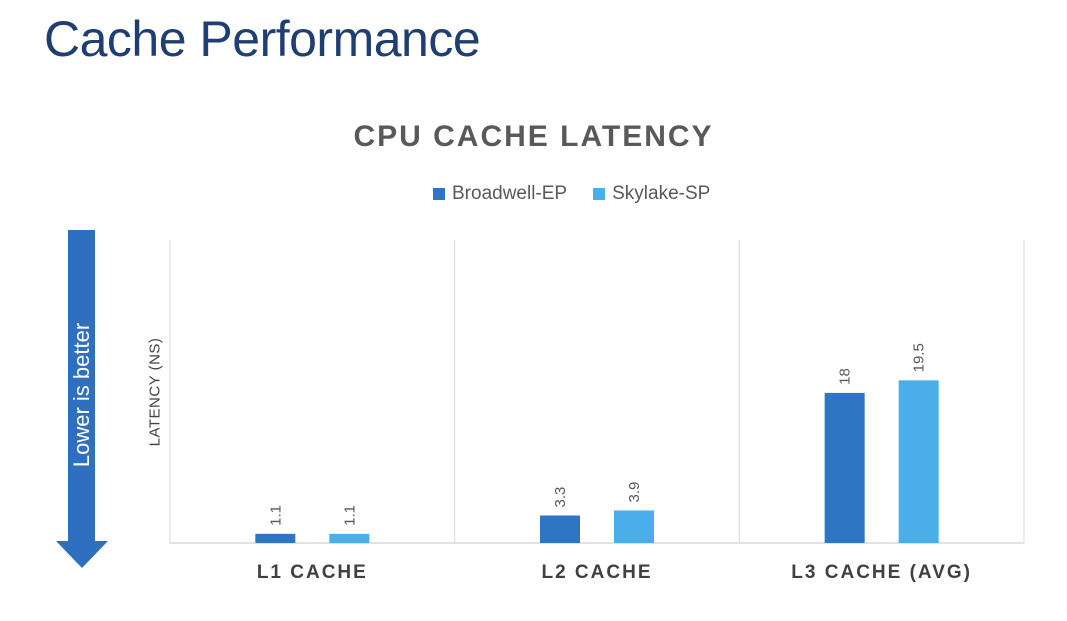 This screenshot has height=621, width=1067. I want to click on legend-label-skylake: Skylake-SP, so click(661, 193).